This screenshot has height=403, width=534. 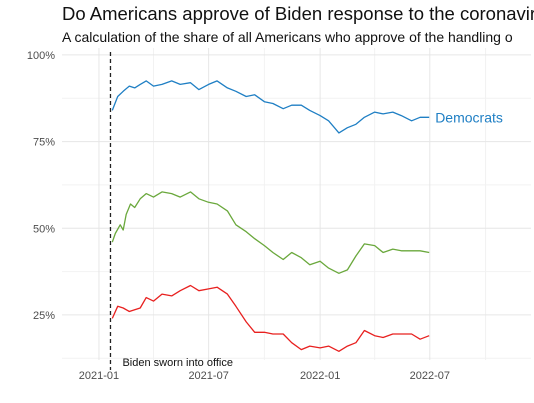 I want to click on x-tick-label: 2021-07, so click(x=208, y=376).